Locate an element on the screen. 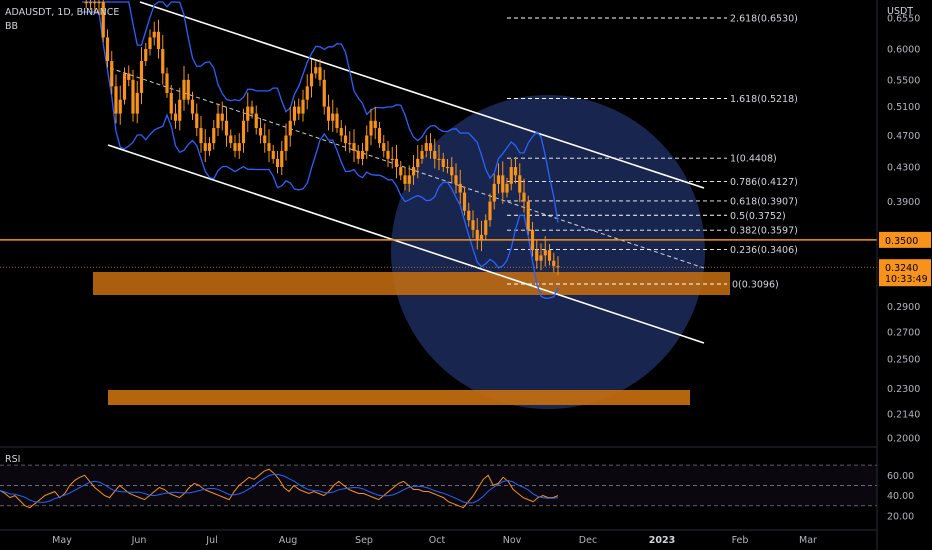 Image resolution: width=932 pixels, height=550 pixels. y-tick-label-10: 0.2700 is located at coordinates (903, 332).